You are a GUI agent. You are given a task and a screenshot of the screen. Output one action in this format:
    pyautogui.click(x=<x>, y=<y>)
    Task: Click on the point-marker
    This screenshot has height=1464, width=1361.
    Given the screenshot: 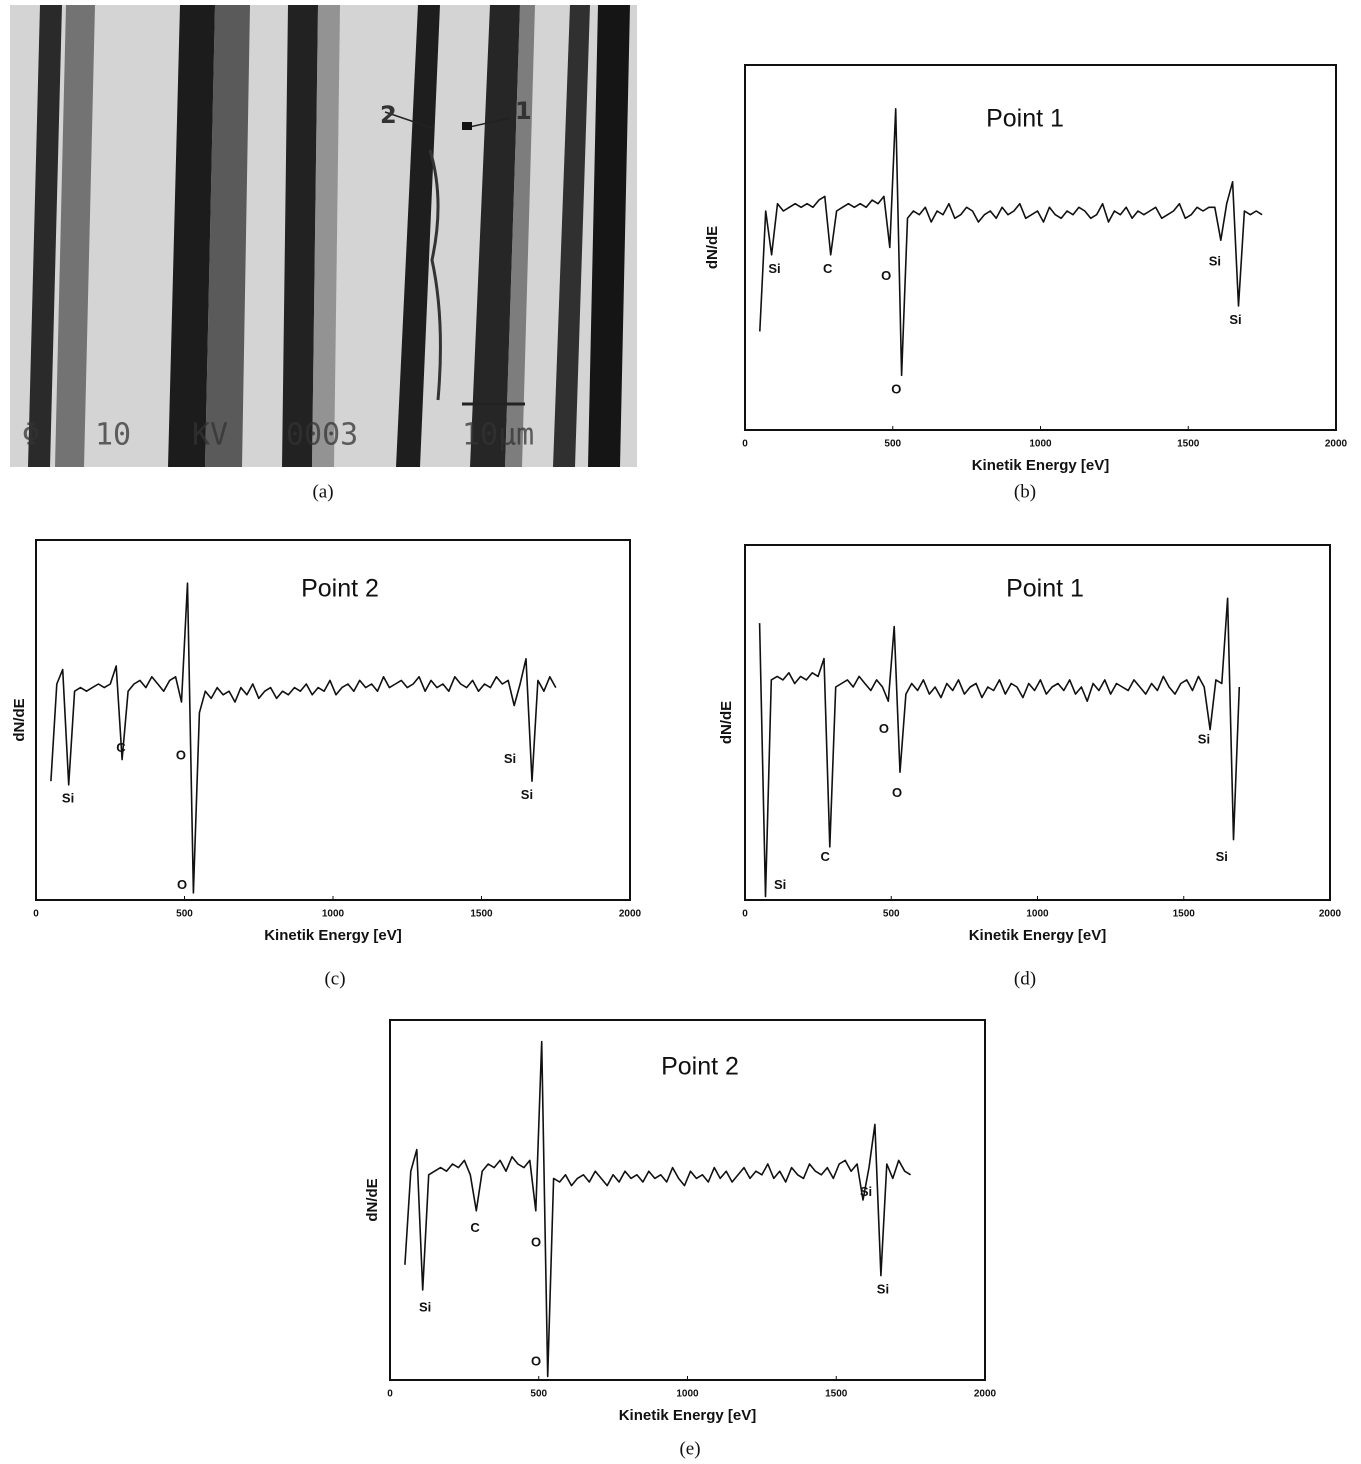 What is the action you would take?
    pyautogui.click(x=467, y=126)
    